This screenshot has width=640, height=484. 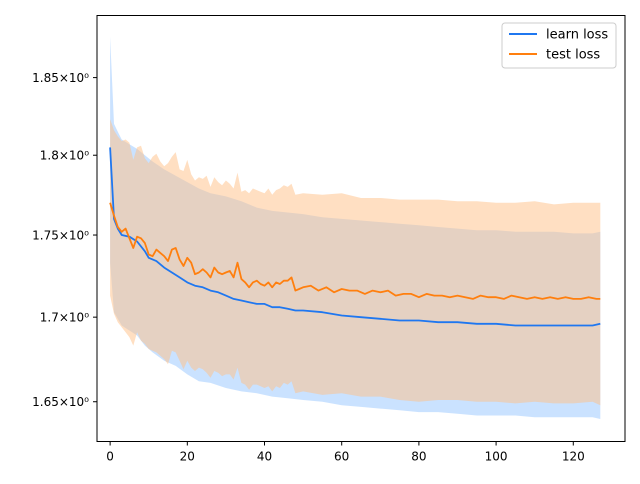 I want to click on y-axis-ticks: 1.65×10⁰ 1.7×10⁰ 1.75×10⁰ 1.8×10⁰ 1.85×10⁰, so click(x=64, y=240).